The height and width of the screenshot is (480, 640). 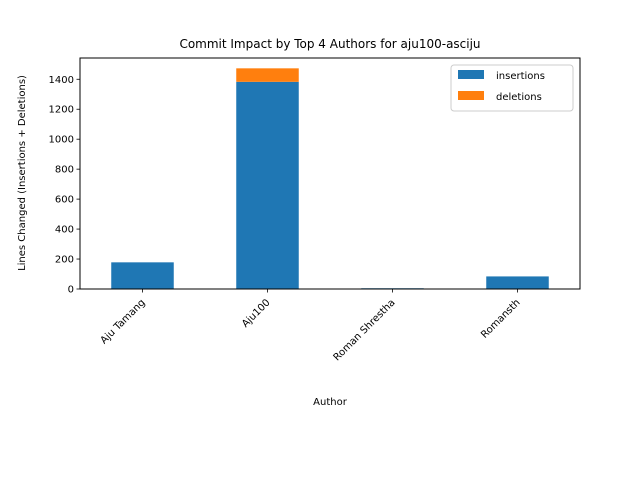 What do you see at coordinates (517, 282) in the screenshot?
I see `bar-insertions-romansth` at bounding box center [517, 282].